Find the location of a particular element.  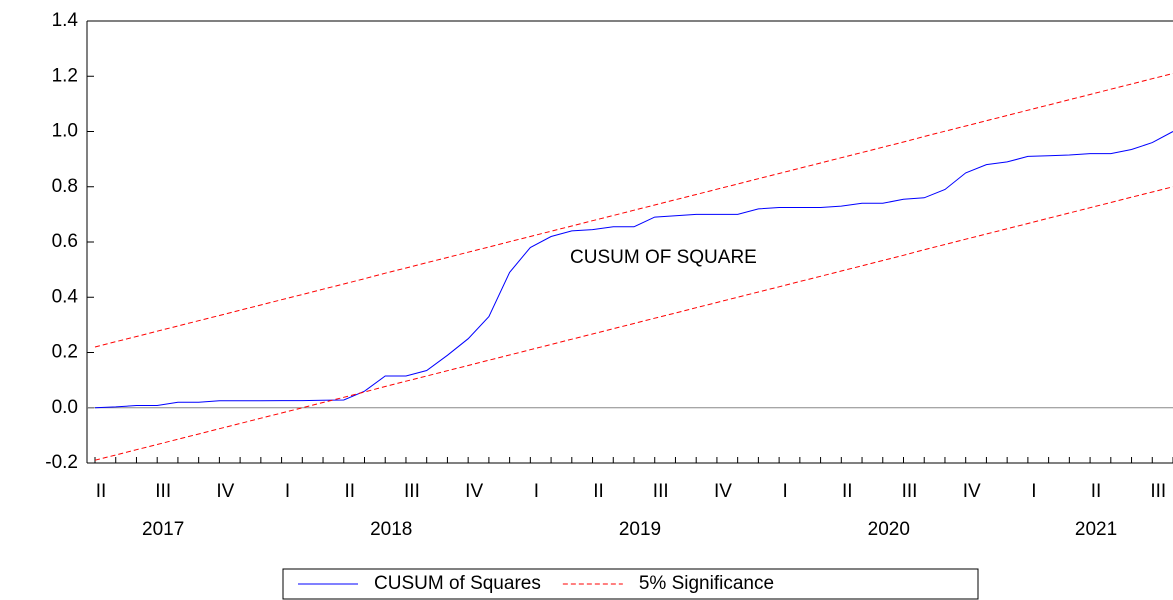

y-tick-label: 0.8 is located at coordinates (65, 186).